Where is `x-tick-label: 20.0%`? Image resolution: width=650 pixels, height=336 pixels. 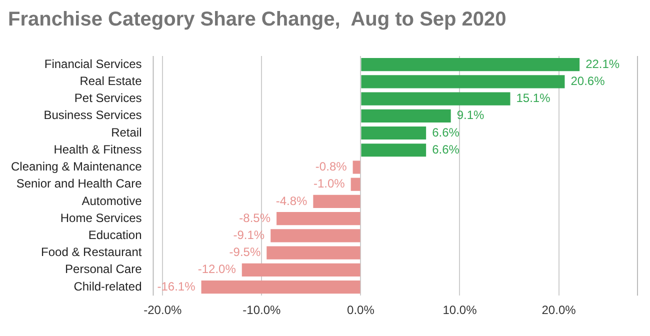
x-tick-label: 20.0% is located at coordinates (559, 310).